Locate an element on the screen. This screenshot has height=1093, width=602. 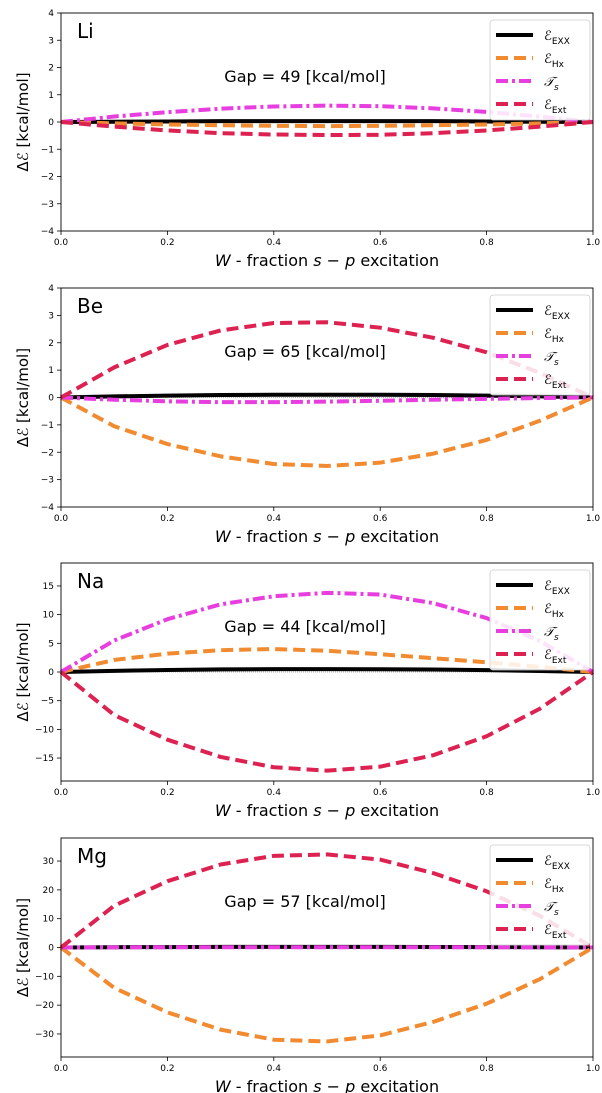
gap-annotation: Gap = 44 [kcal/mol] is located at coordinates (304, 626).